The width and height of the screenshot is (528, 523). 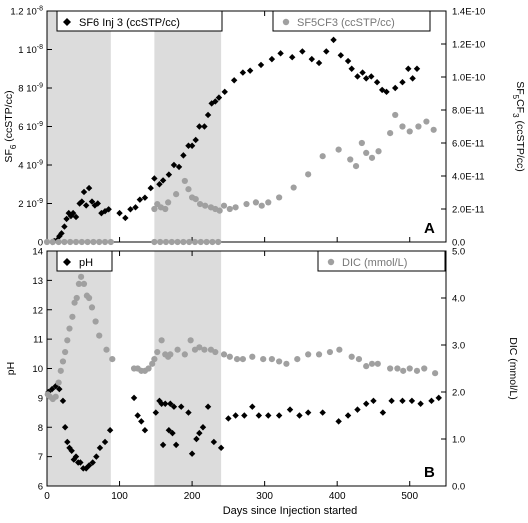 I want to click on legend-label-left: pH, so click(x=86, y=263).